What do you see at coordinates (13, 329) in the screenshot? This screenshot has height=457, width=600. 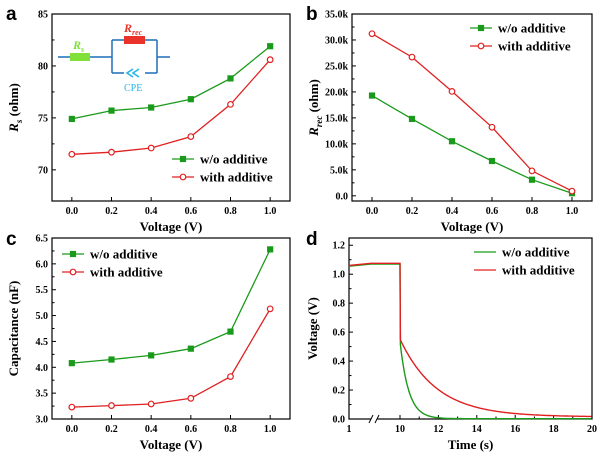 I see `y-axis-label: Capacitance (nF)` at bounding box center [13, 329].